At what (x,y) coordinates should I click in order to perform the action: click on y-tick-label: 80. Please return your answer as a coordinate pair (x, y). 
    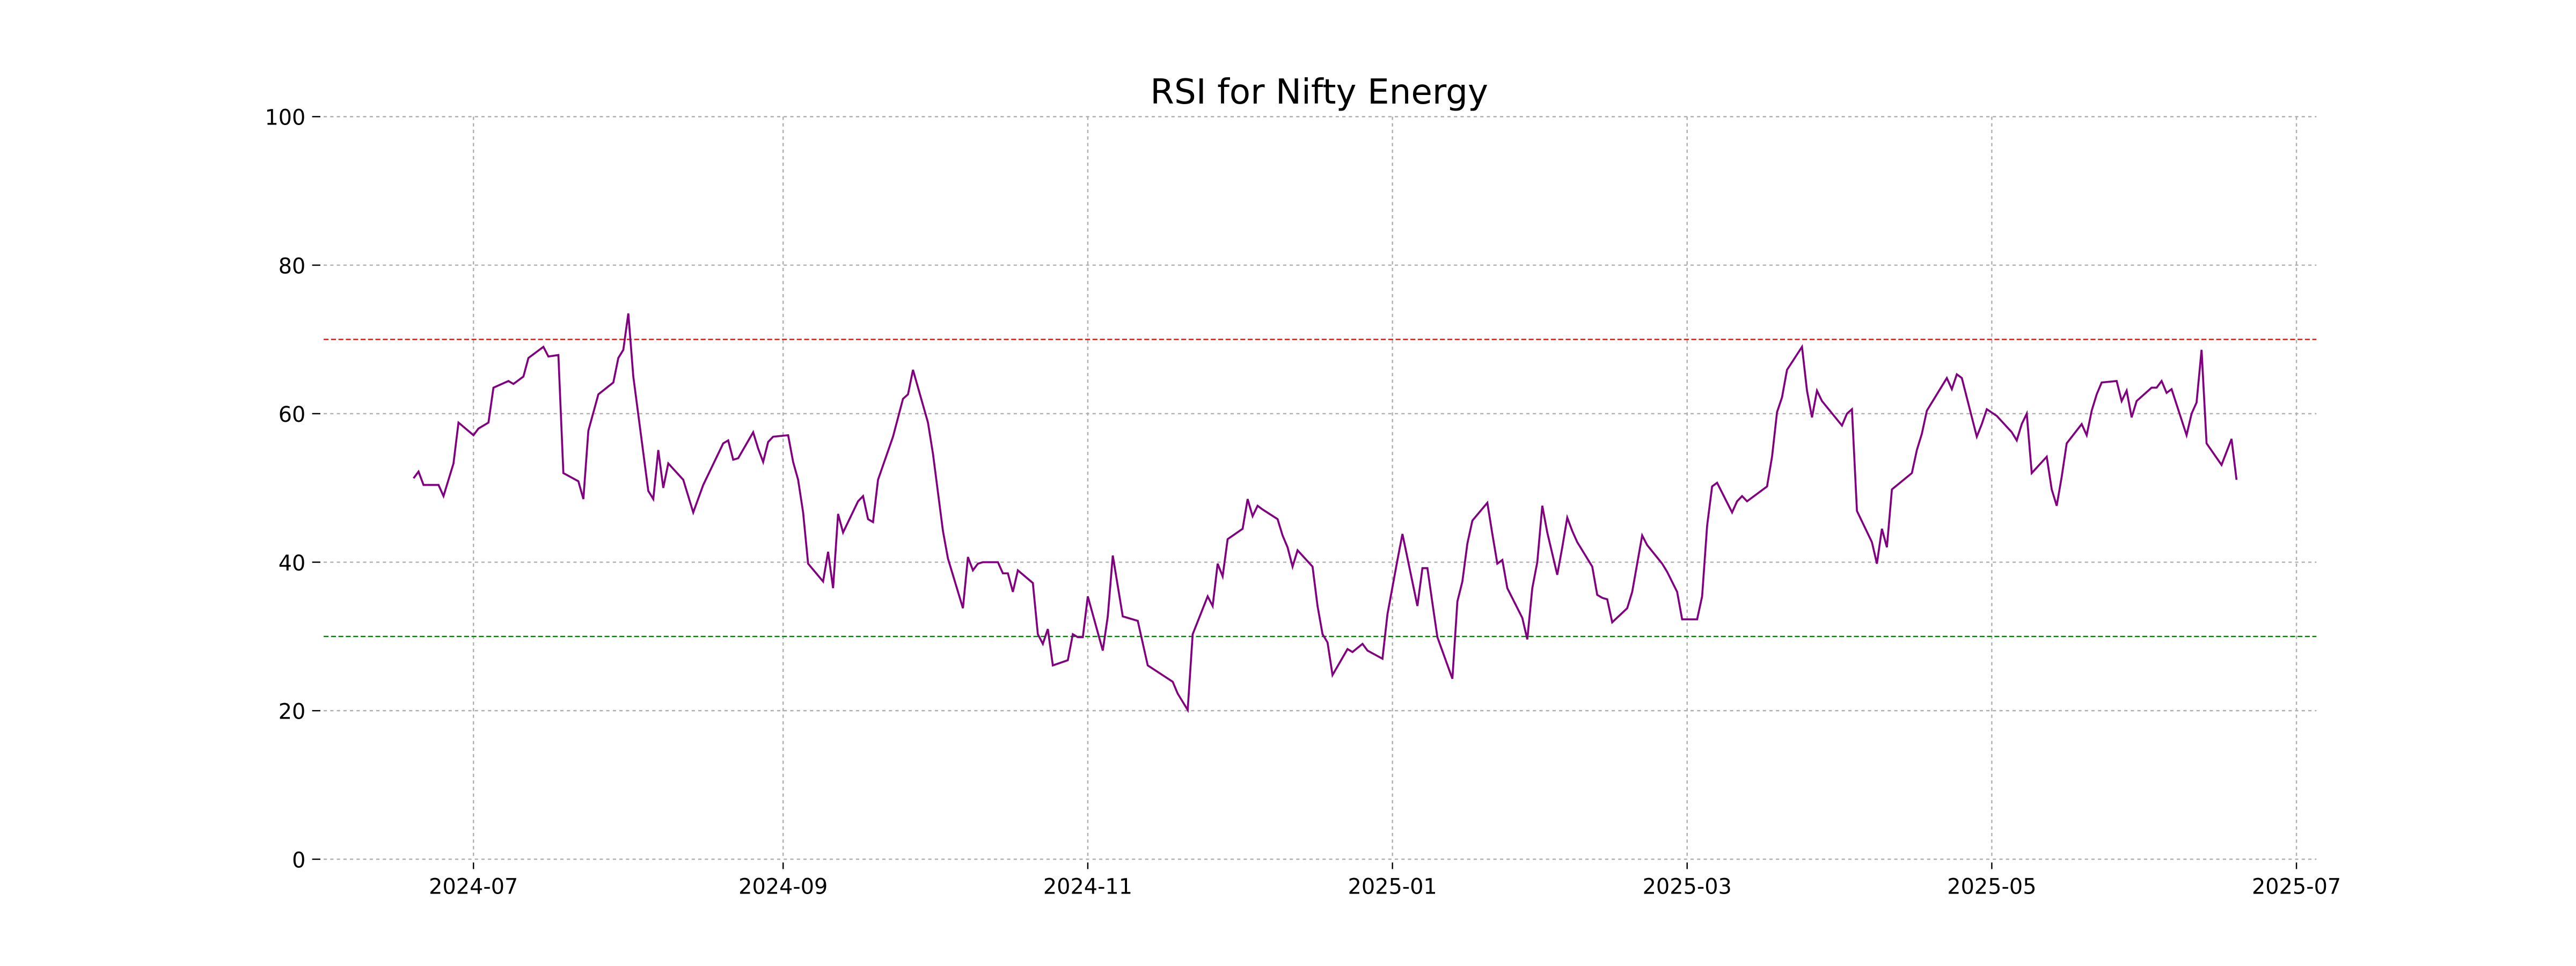
    Looking at the image, I should click on (292, 266).